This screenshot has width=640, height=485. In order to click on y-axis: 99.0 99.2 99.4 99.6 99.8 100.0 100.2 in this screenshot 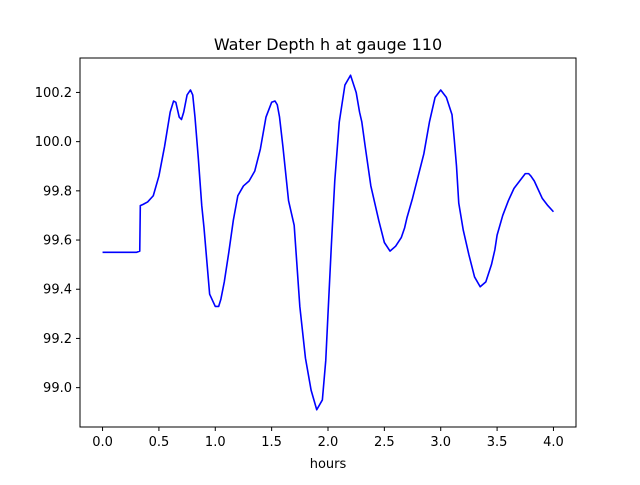, I will do `click(57, 241)`.